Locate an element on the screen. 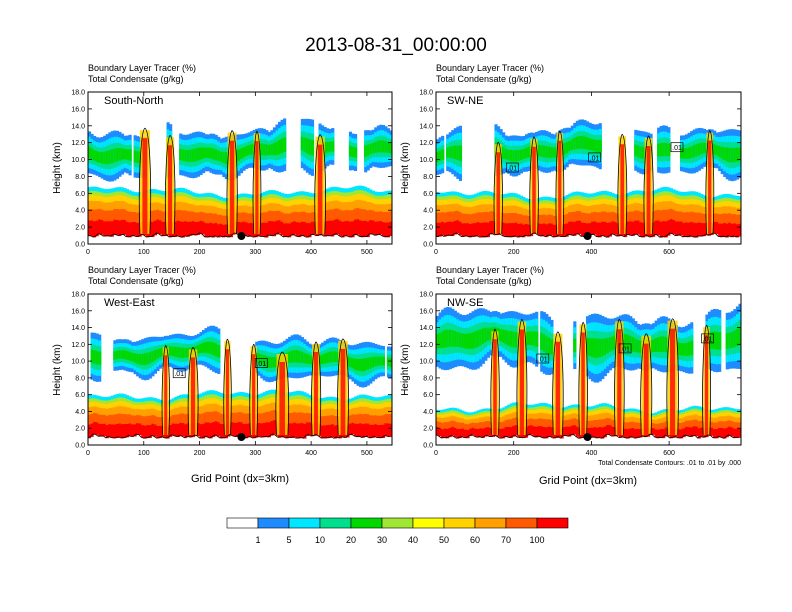  y-tick-label: 8.0 is located at coordinates (428, 378).